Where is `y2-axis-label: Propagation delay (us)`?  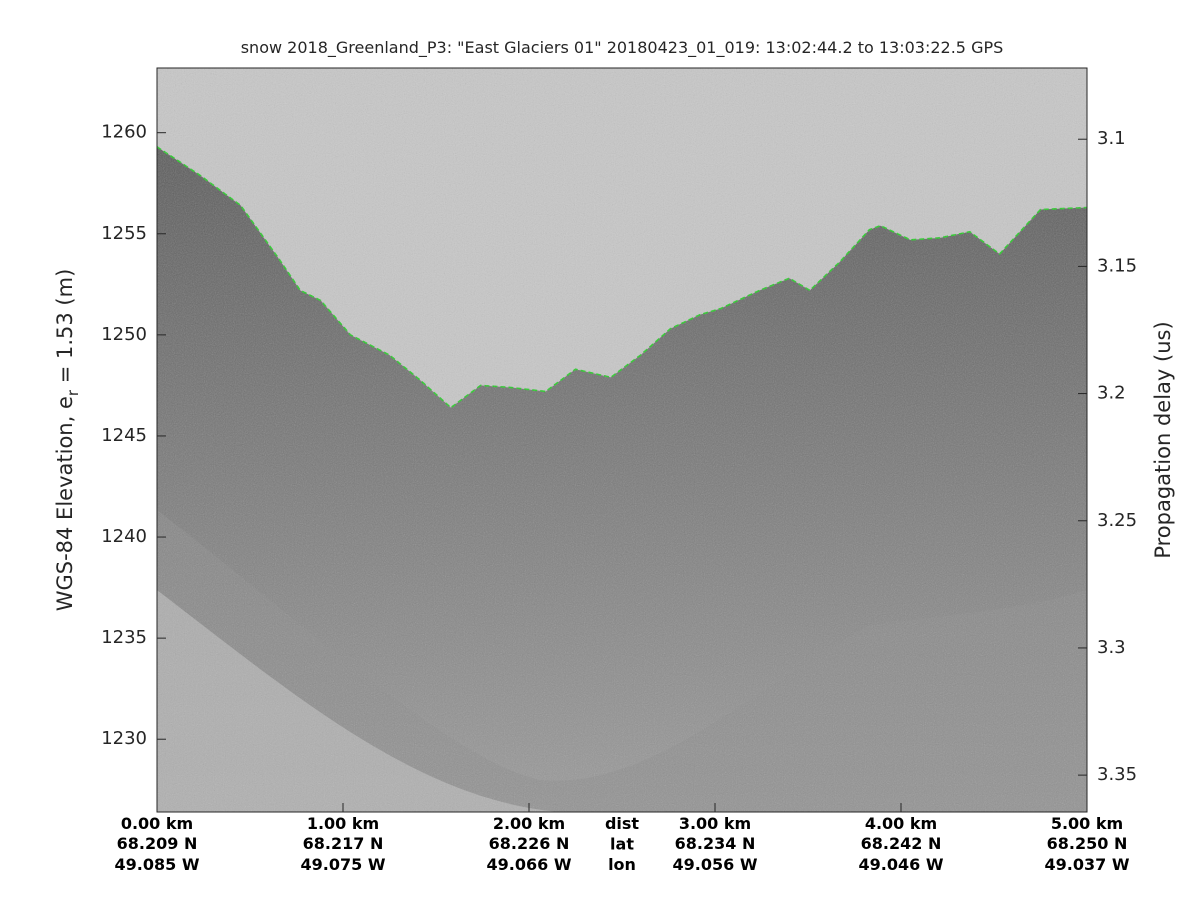
y2-axis-label: Propagation delay (us) is located at coordinates (1163, 439).